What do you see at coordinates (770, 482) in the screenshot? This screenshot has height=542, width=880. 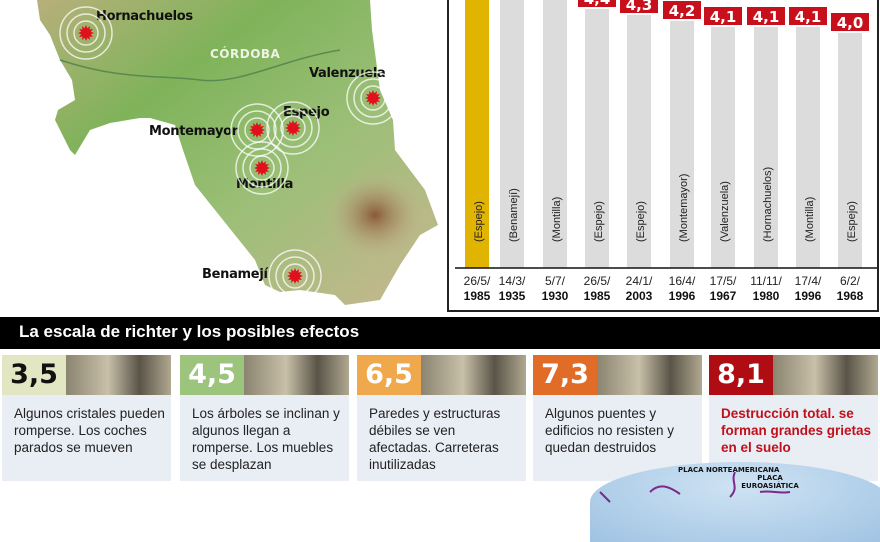 I see `plate-label-eurasian: PLACA EUROASIÁTICA` at bounding box center [770, 482].